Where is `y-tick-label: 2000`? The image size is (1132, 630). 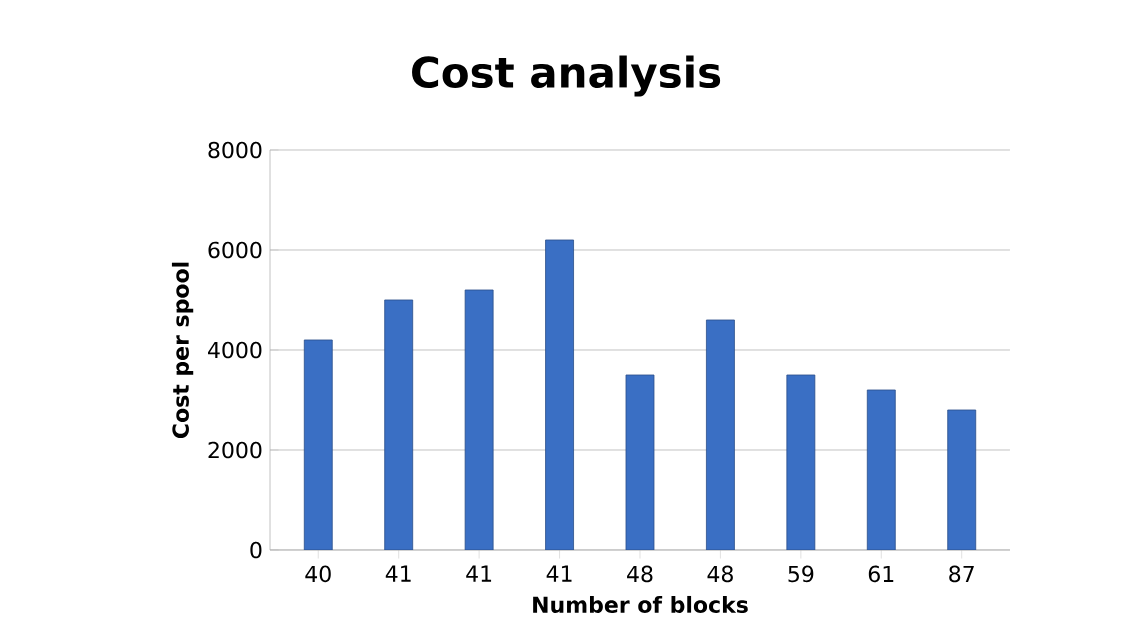
y-tick-label: 2000 is located at coordinates (235, 450).